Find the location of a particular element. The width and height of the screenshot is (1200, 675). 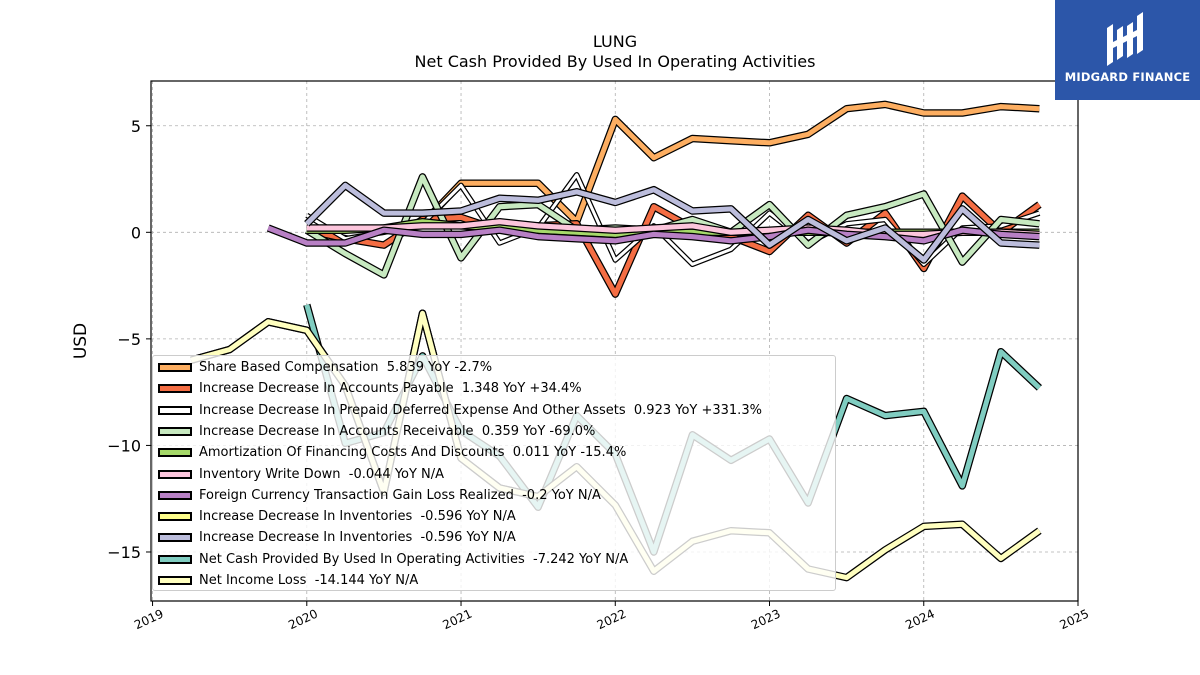

x-tick-label: 2024 is located at coordinates (920, 620).